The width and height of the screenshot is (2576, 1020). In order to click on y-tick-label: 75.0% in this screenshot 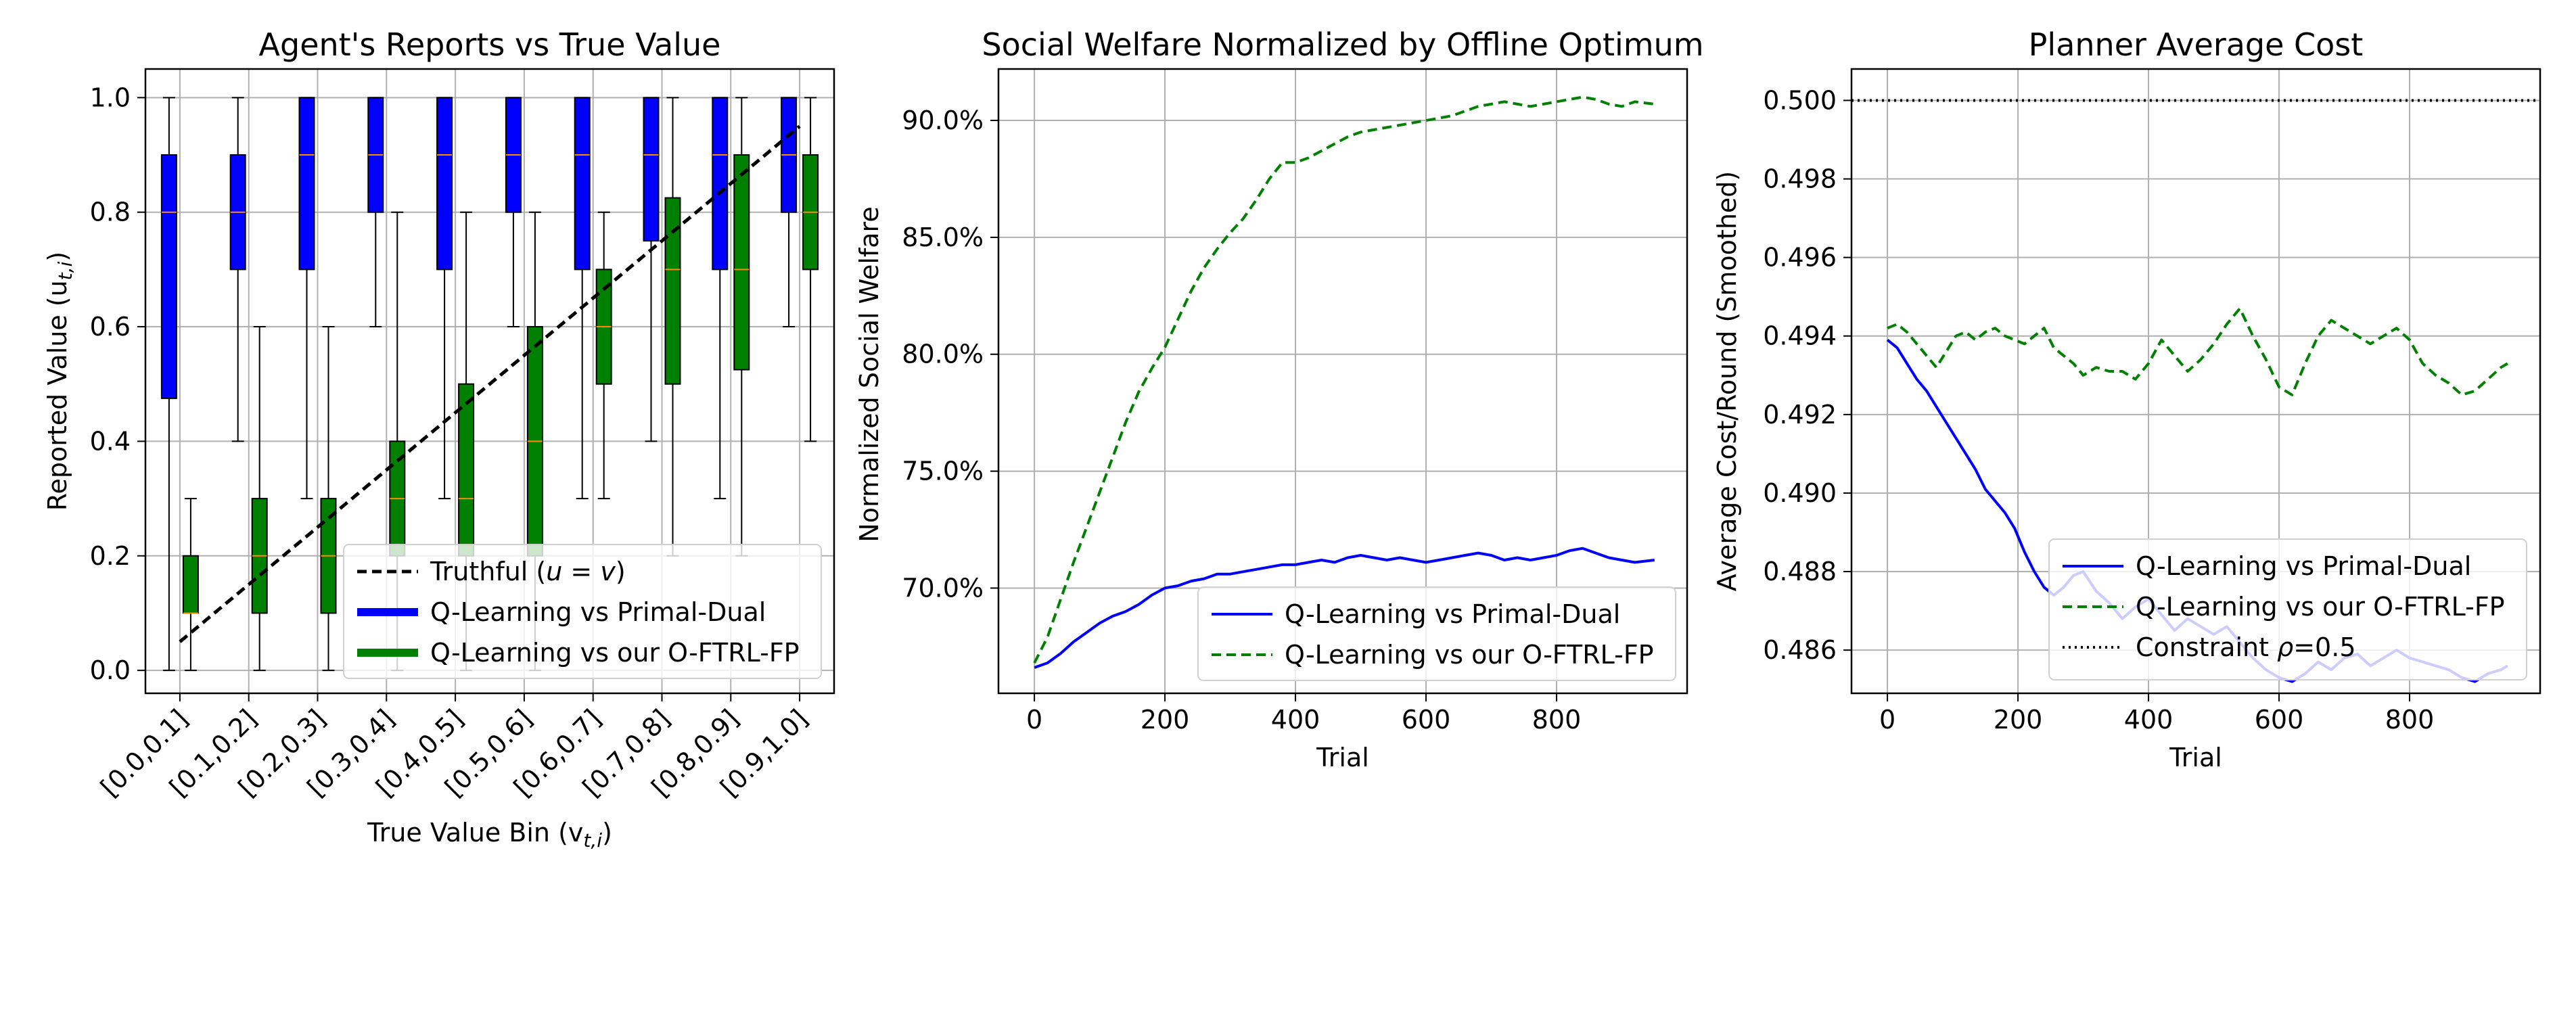, I will do `click(943, 472)`.